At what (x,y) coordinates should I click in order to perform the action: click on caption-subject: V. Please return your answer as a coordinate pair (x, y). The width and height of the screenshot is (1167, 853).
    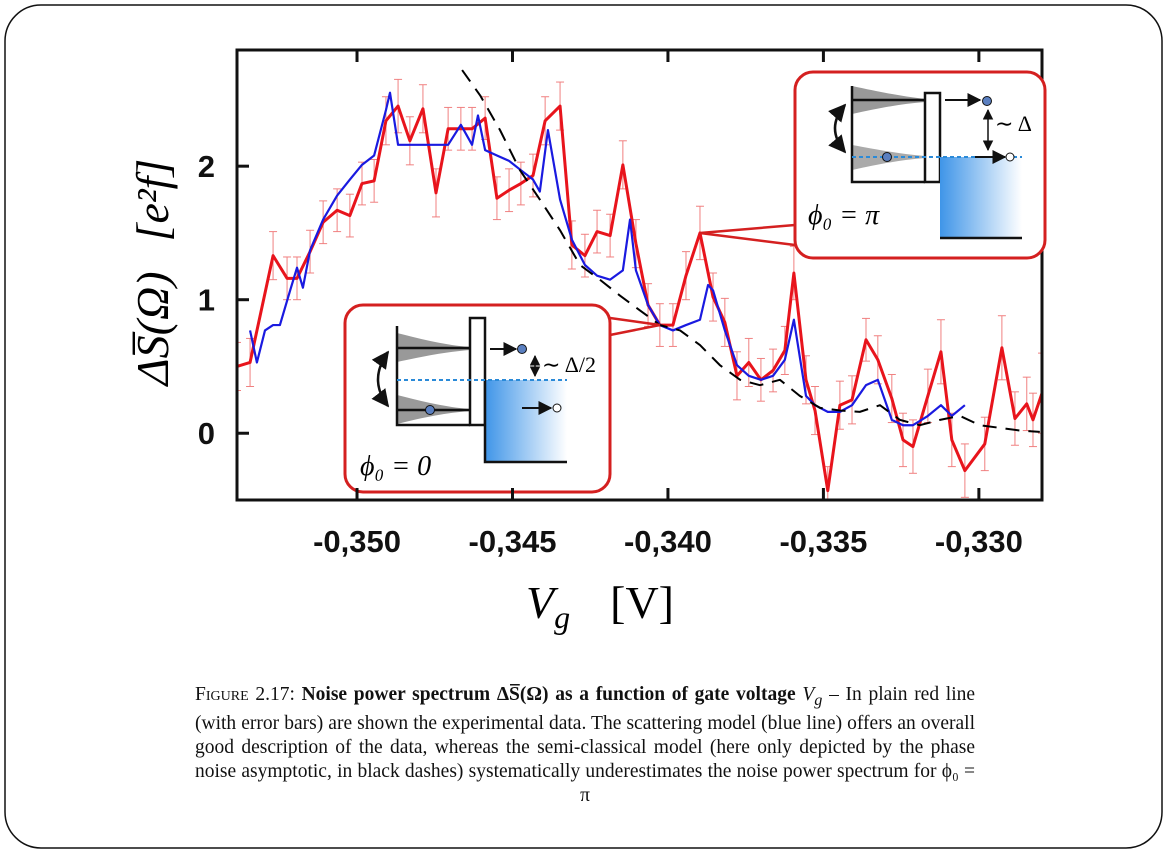
    Looking at the image, I should click on (808, 694).